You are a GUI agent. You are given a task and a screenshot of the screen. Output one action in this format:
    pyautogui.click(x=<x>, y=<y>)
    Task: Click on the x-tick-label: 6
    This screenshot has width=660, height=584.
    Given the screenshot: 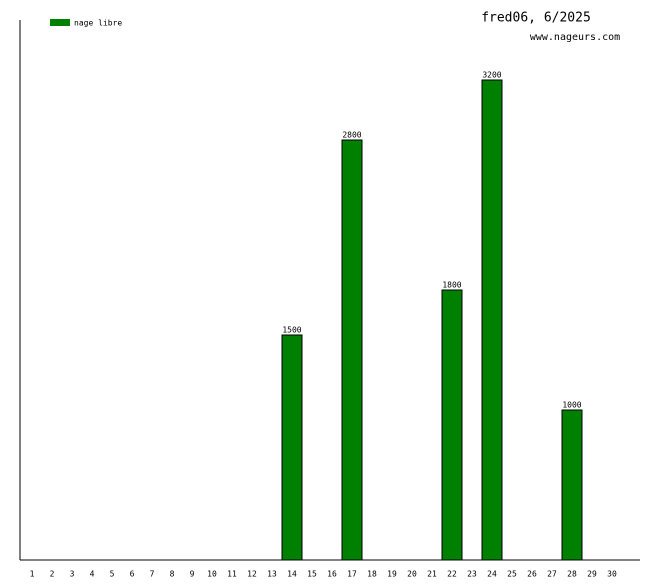 What is the action you would take?
    pyautogui.click(x=132, y=574)
    